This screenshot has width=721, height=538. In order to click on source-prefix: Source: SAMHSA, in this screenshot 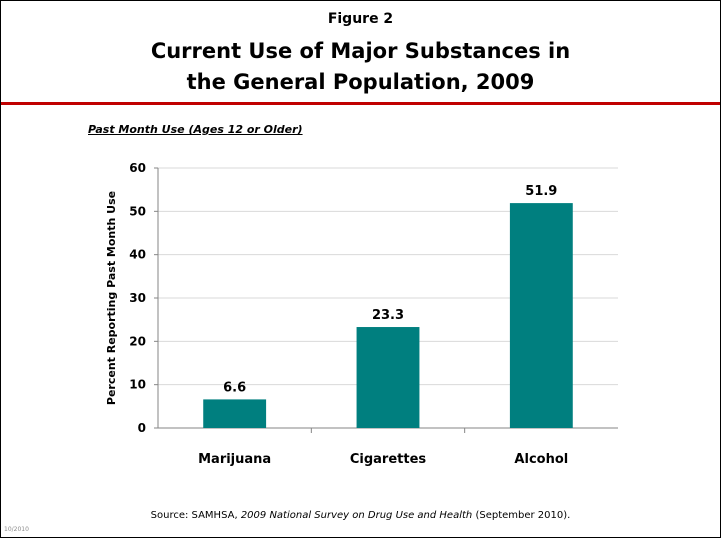, I will do `click(195, 515)`.